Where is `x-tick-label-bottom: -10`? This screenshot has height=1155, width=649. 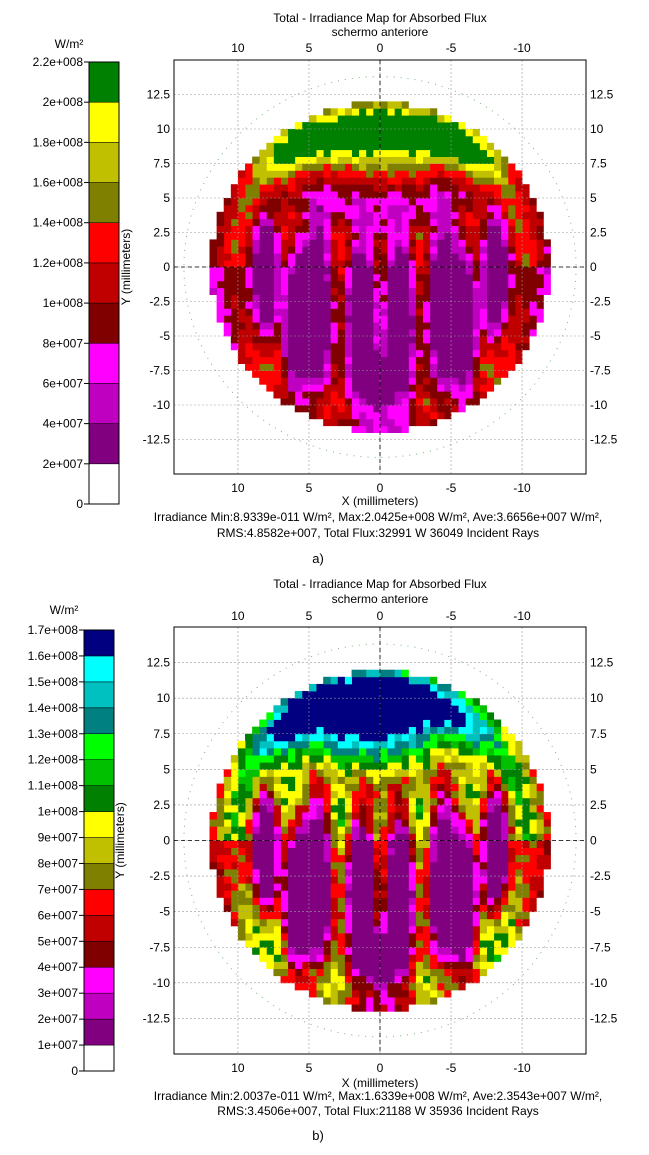 x-tick-label-bottom: -10 is located at coordinates (522, 488).